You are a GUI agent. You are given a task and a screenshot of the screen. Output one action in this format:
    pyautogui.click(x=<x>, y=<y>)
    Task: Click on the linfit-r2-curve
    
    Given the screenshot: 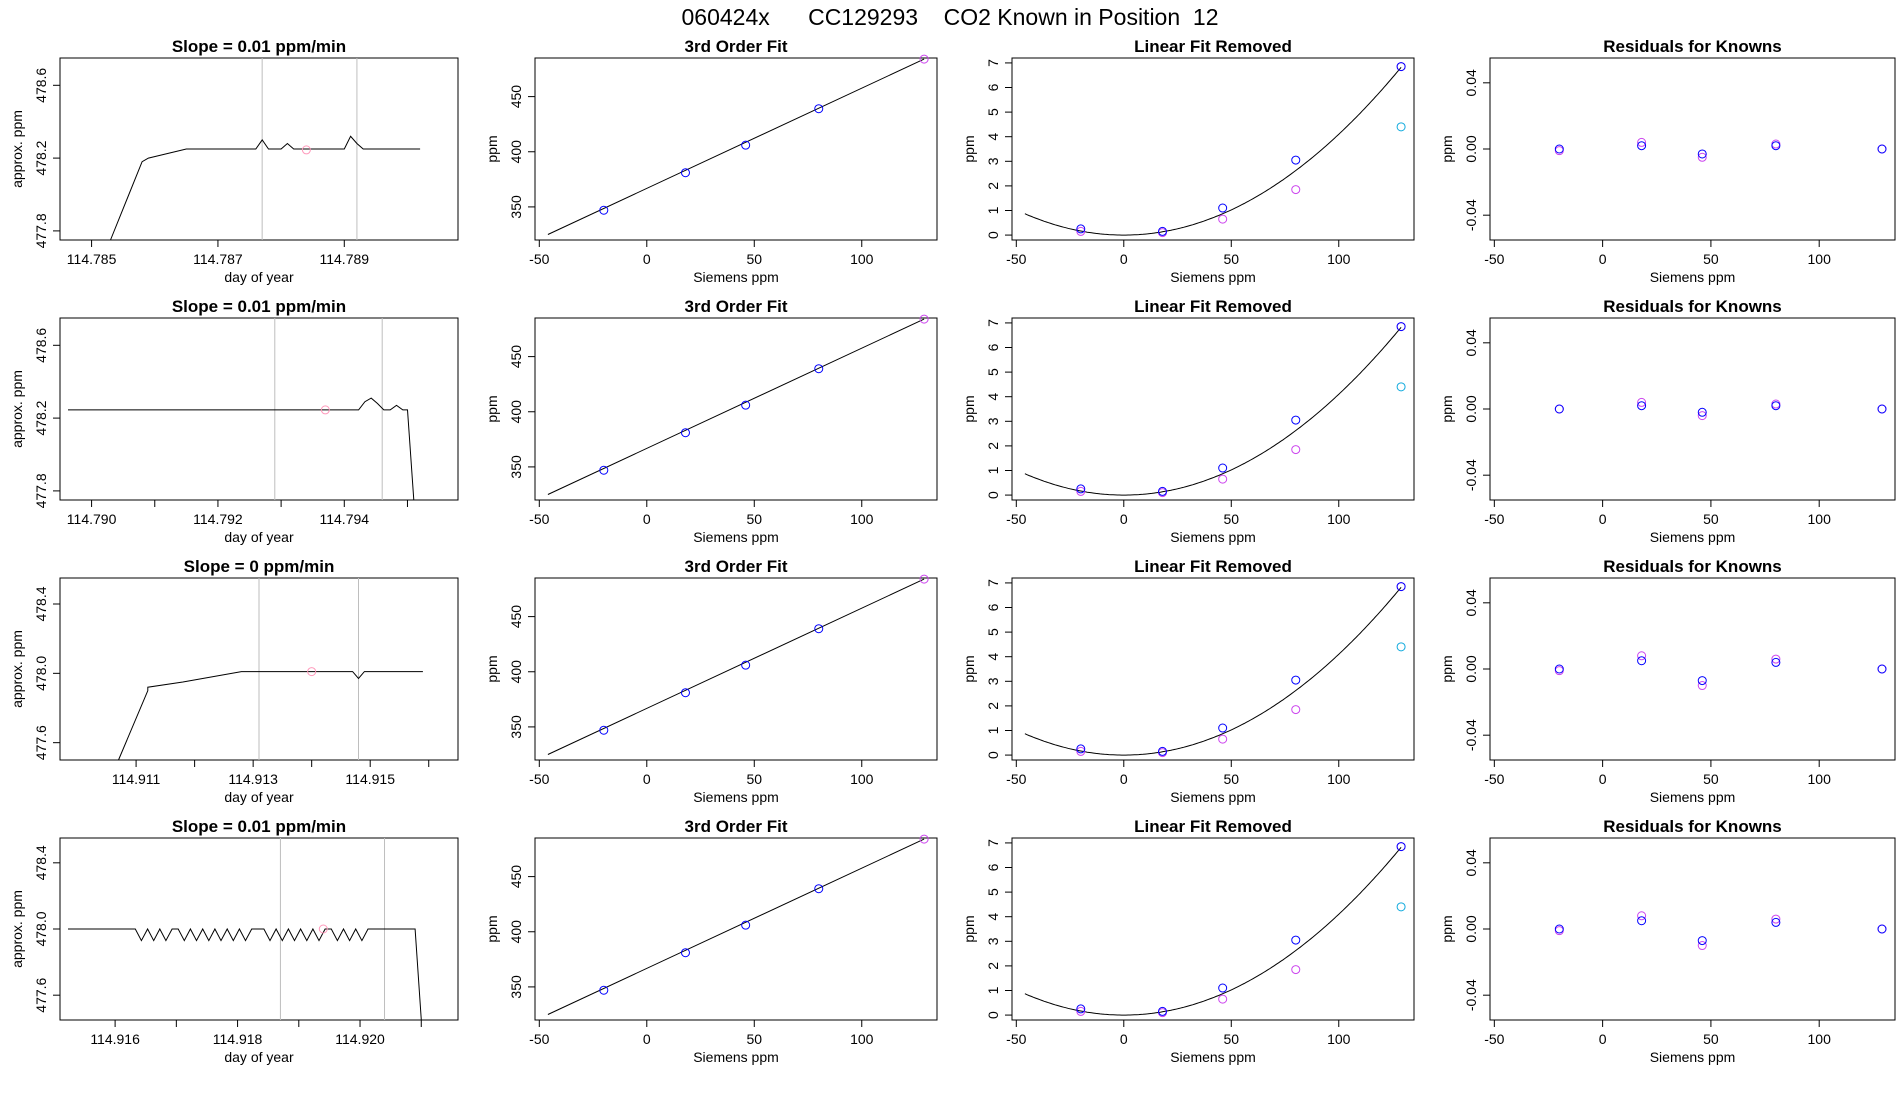 What is the action you would take?
    pyautogui.click(x=1213, y=671)
    